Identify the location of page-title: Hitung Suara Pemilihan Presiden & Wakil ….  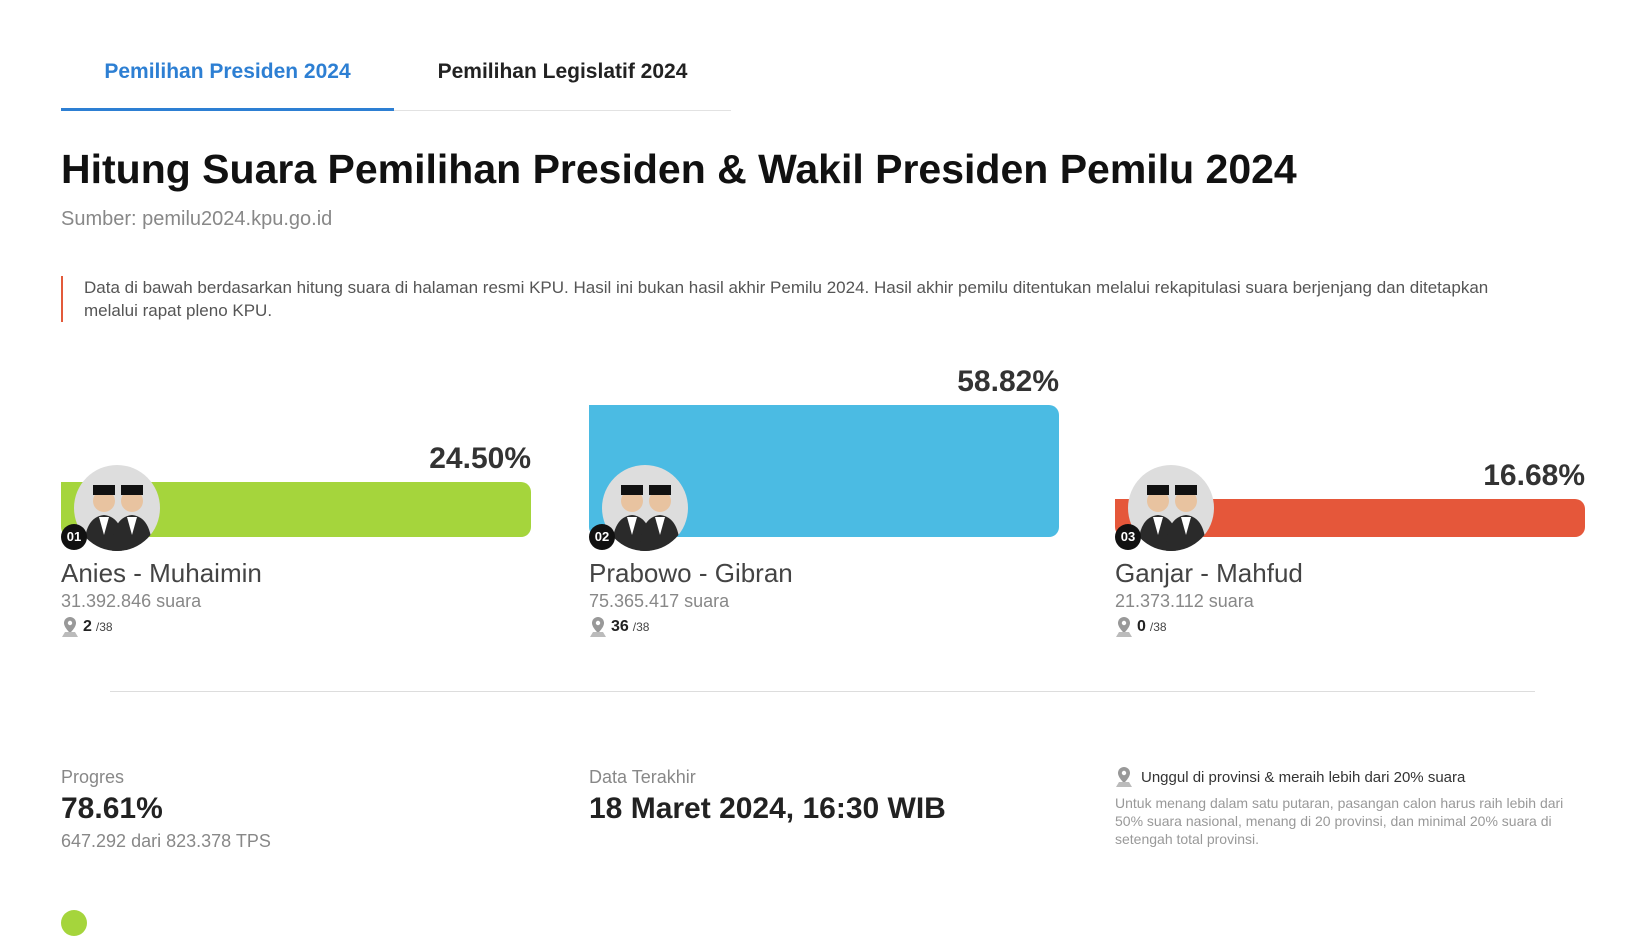
(679, 169).